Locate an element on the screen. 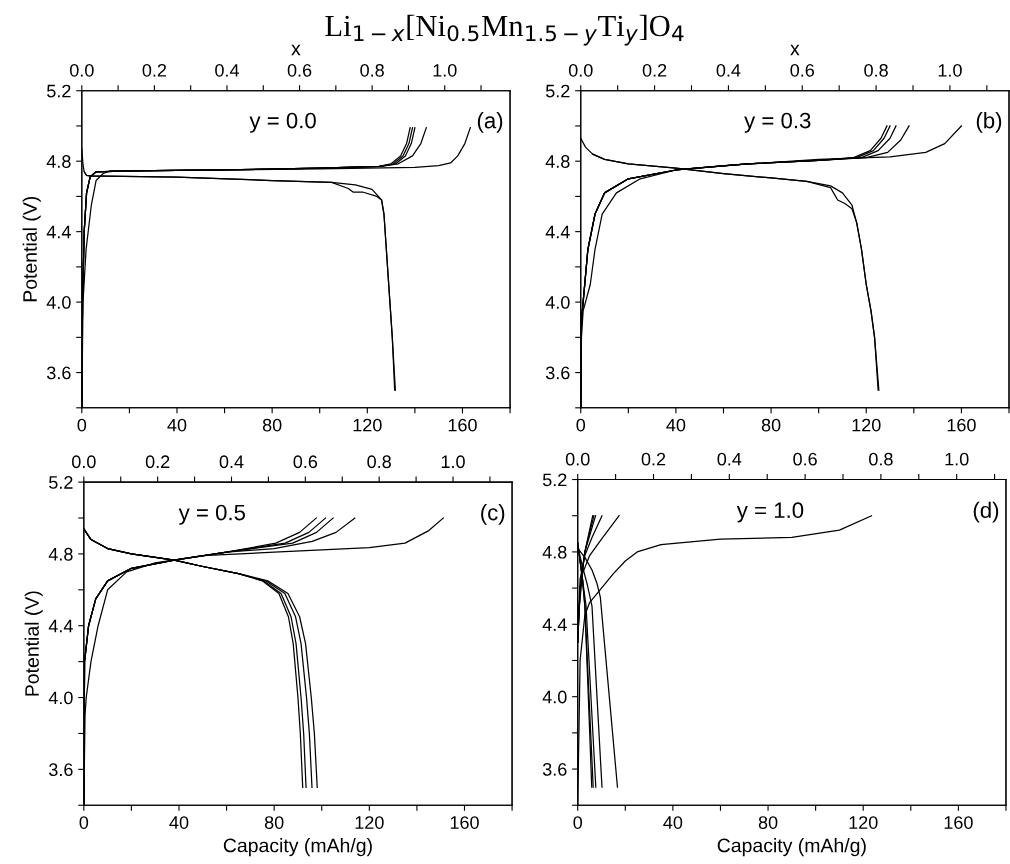 This screenshot has height=864, width=1010. annotation: y = 0.5 is located at coordinates (212, 514).